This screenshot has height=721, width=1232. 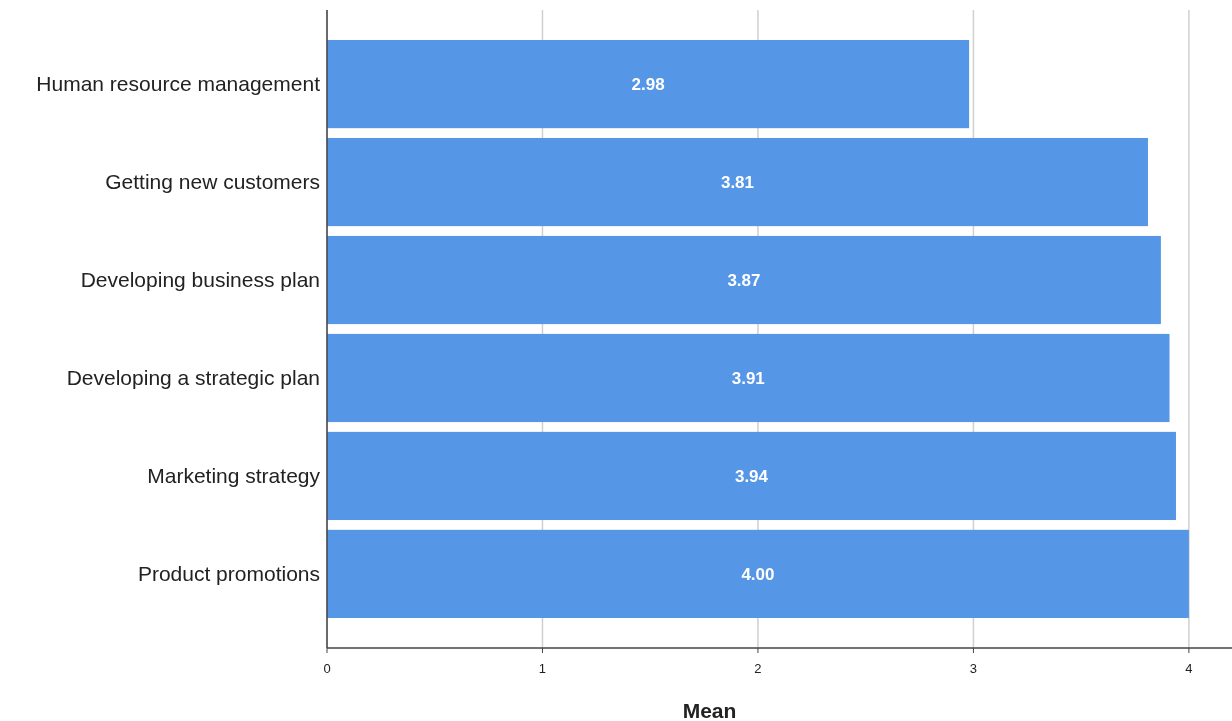 I want to click on y-tick-label: Human resource management, so click(x=178, y=84).